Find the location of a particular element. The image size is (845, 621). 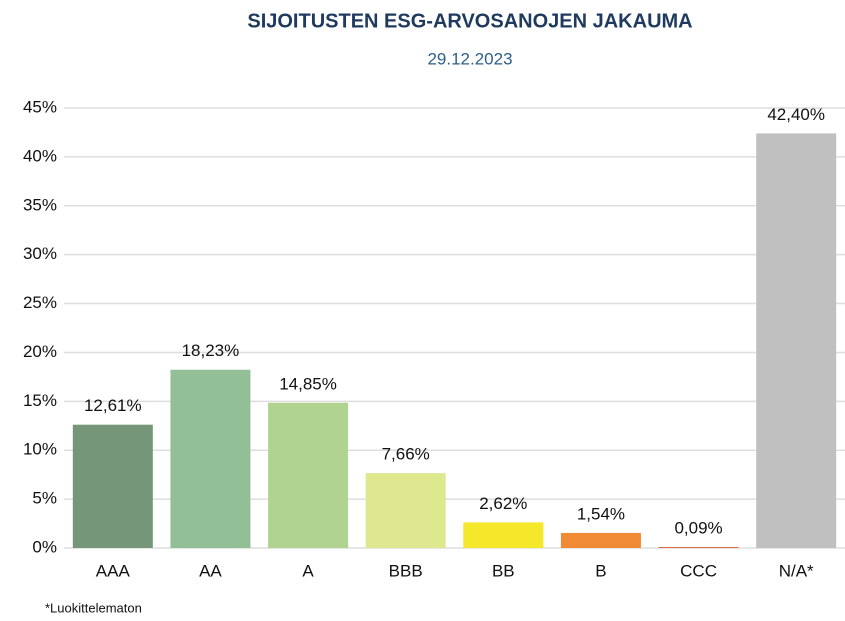

y-tick-label: 15% is located at coordinates (40, 400).